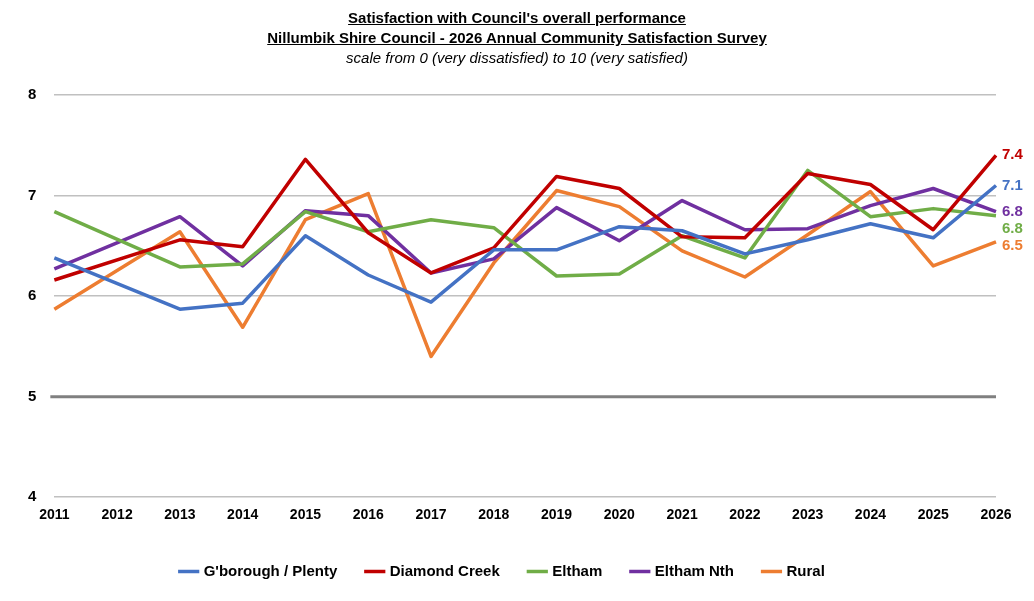  I want to click on x-tick-label: 2016, so click(368, 514).